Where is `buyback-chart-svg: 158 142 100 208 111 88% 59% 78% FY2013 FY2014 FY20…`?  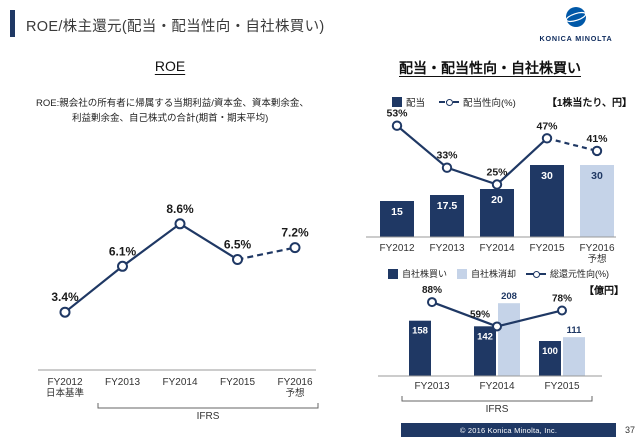
buyback-chart-svg: 158 142 100 208 111 88% 59% 78% FY2013 FY2014 FY20… is located at coordinates (490, 350).